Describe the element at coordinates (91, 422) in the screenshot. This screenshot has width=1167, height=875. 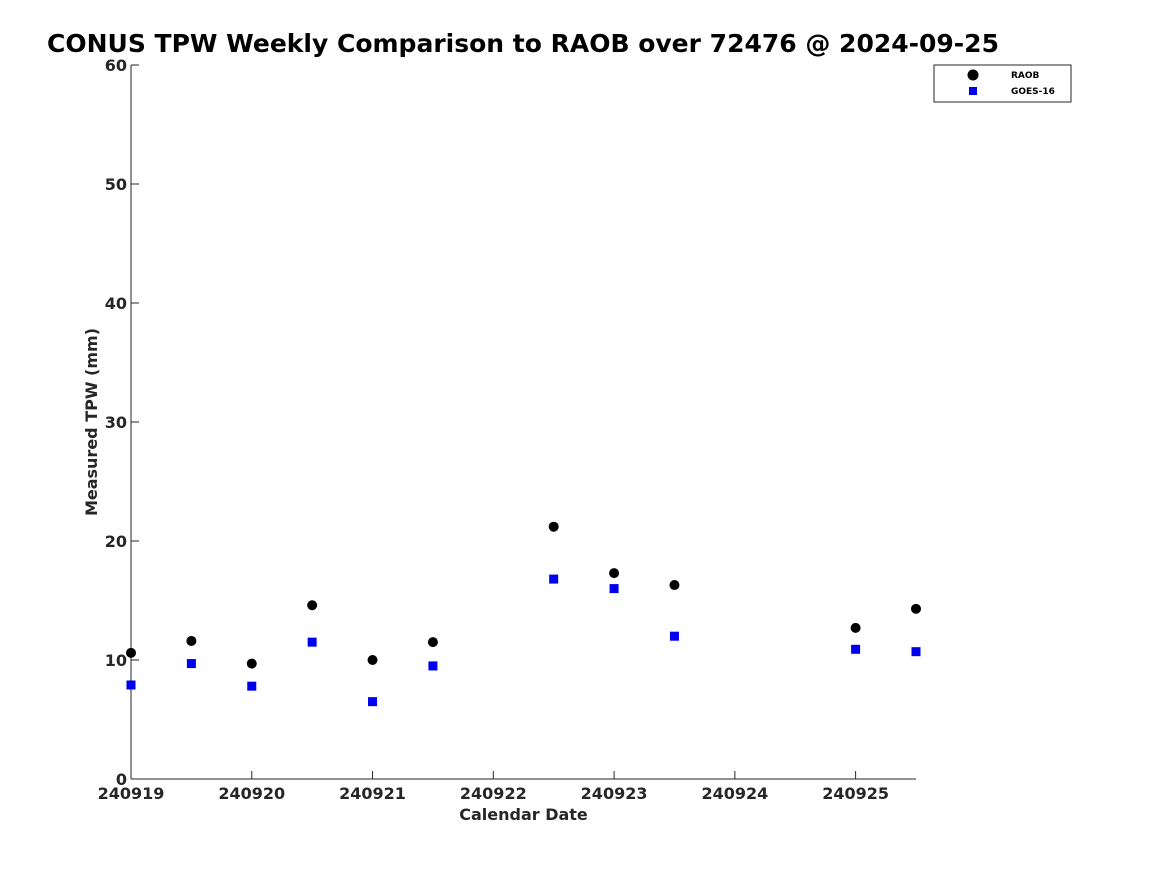
I see `y-axis-label: Measured TPW (mm)` at that location.